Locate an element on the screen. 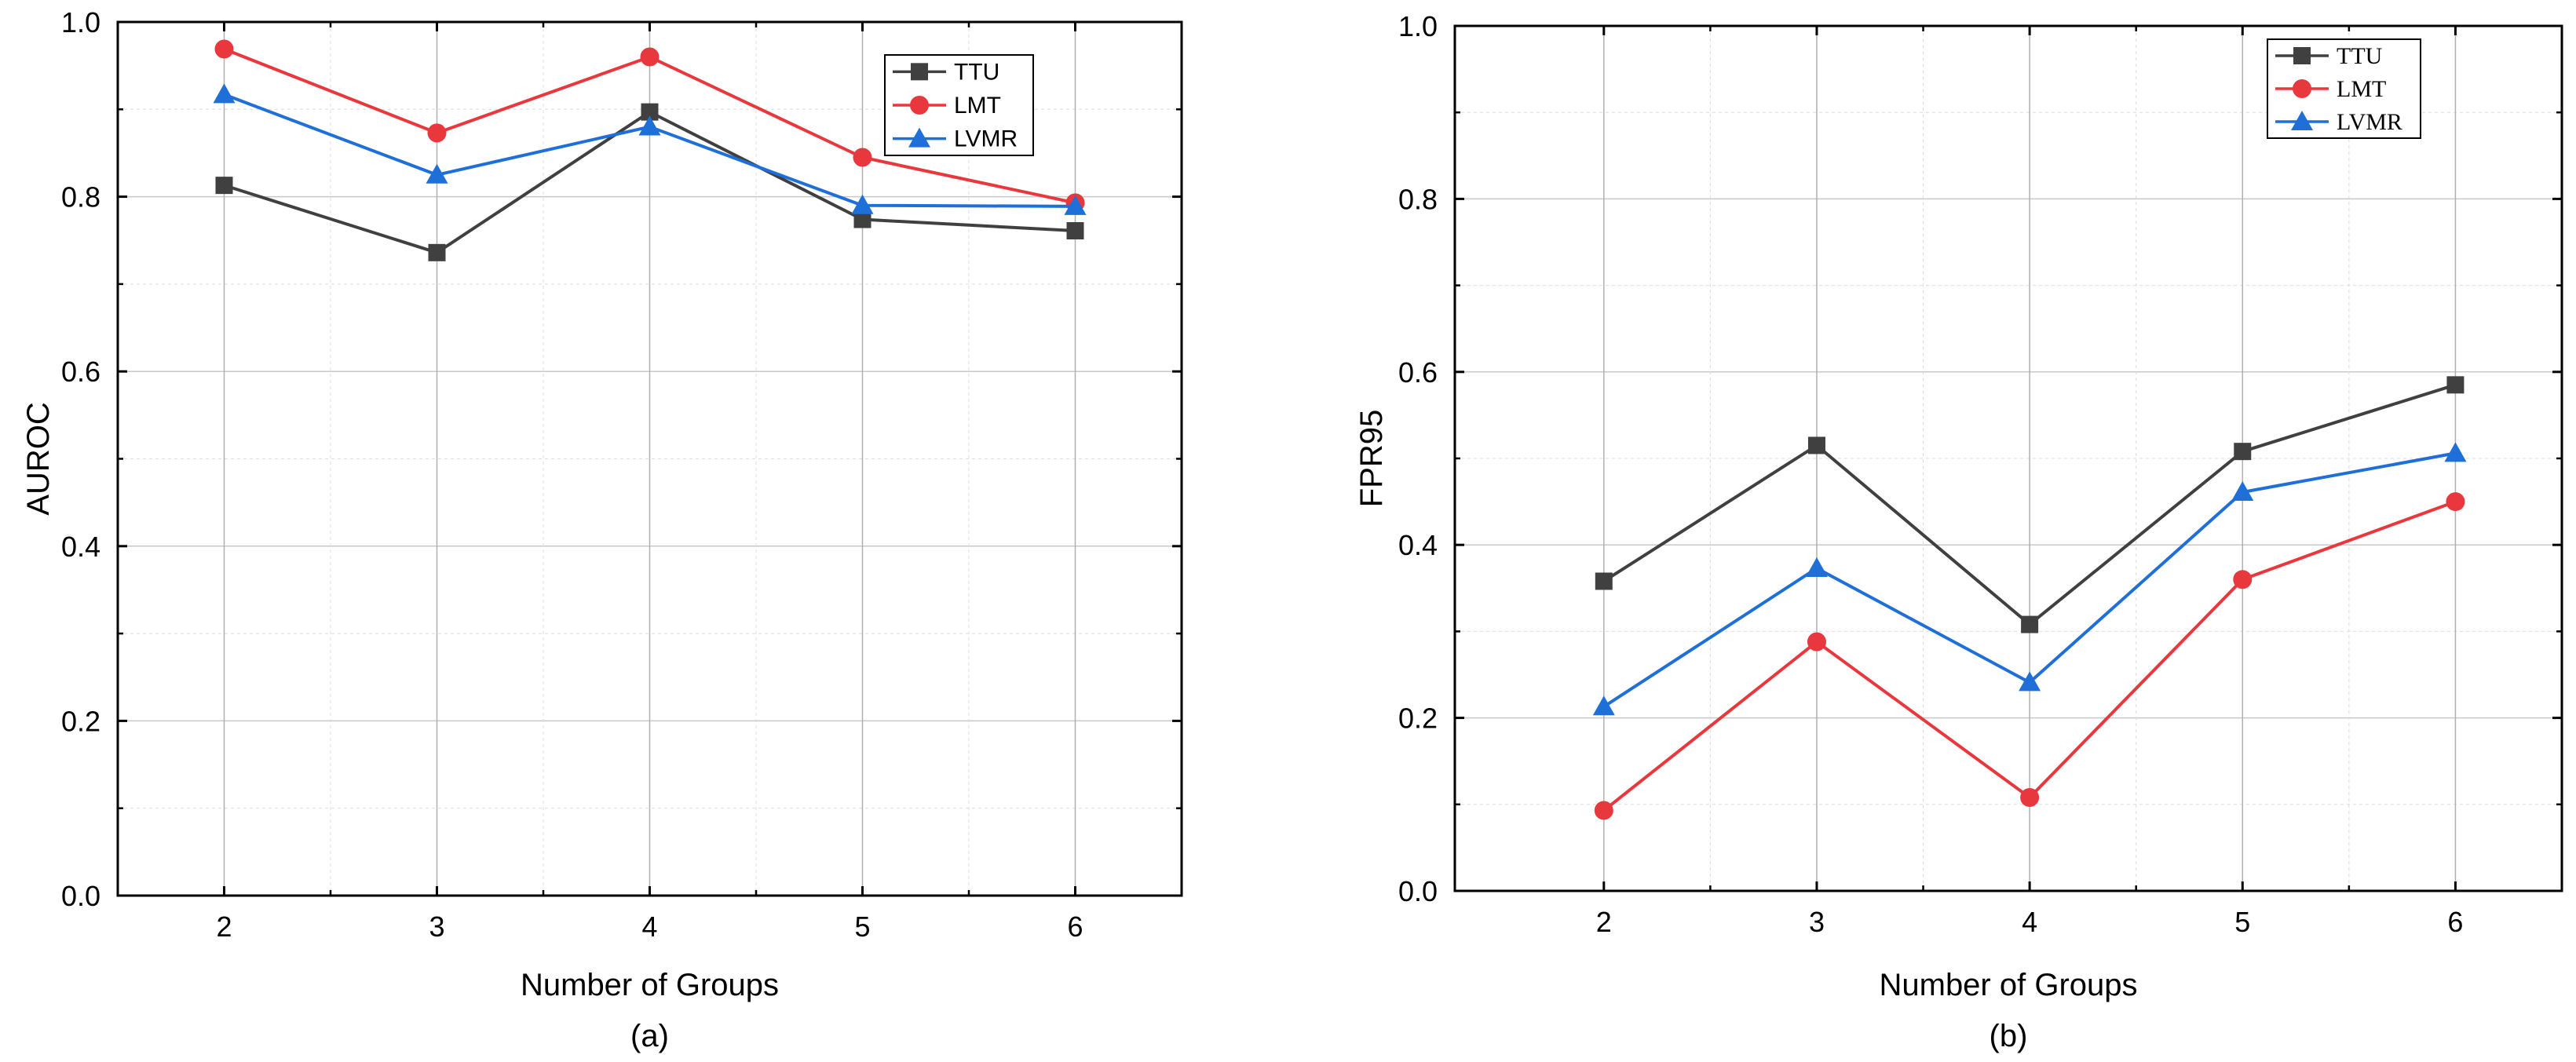 This screenshot has width=2576, height=1062. panel-caption: (a) is located at coordinates (649, 1036).